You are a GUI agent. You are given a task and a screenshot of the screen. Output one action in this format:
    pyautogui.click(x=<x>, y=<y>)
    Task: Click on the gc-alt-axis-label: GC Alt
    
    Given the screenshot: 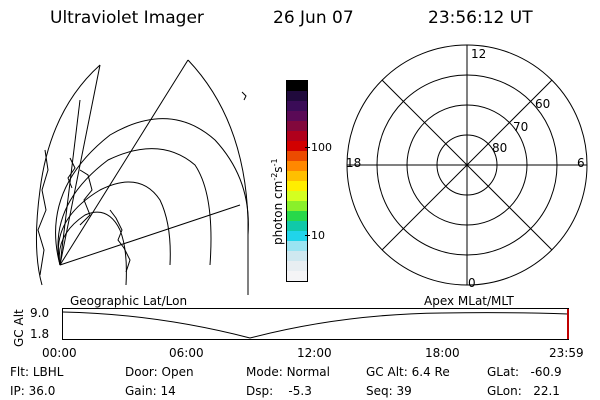 What is the action you would take?
    pyautogui.click(x=19, y=328)
    